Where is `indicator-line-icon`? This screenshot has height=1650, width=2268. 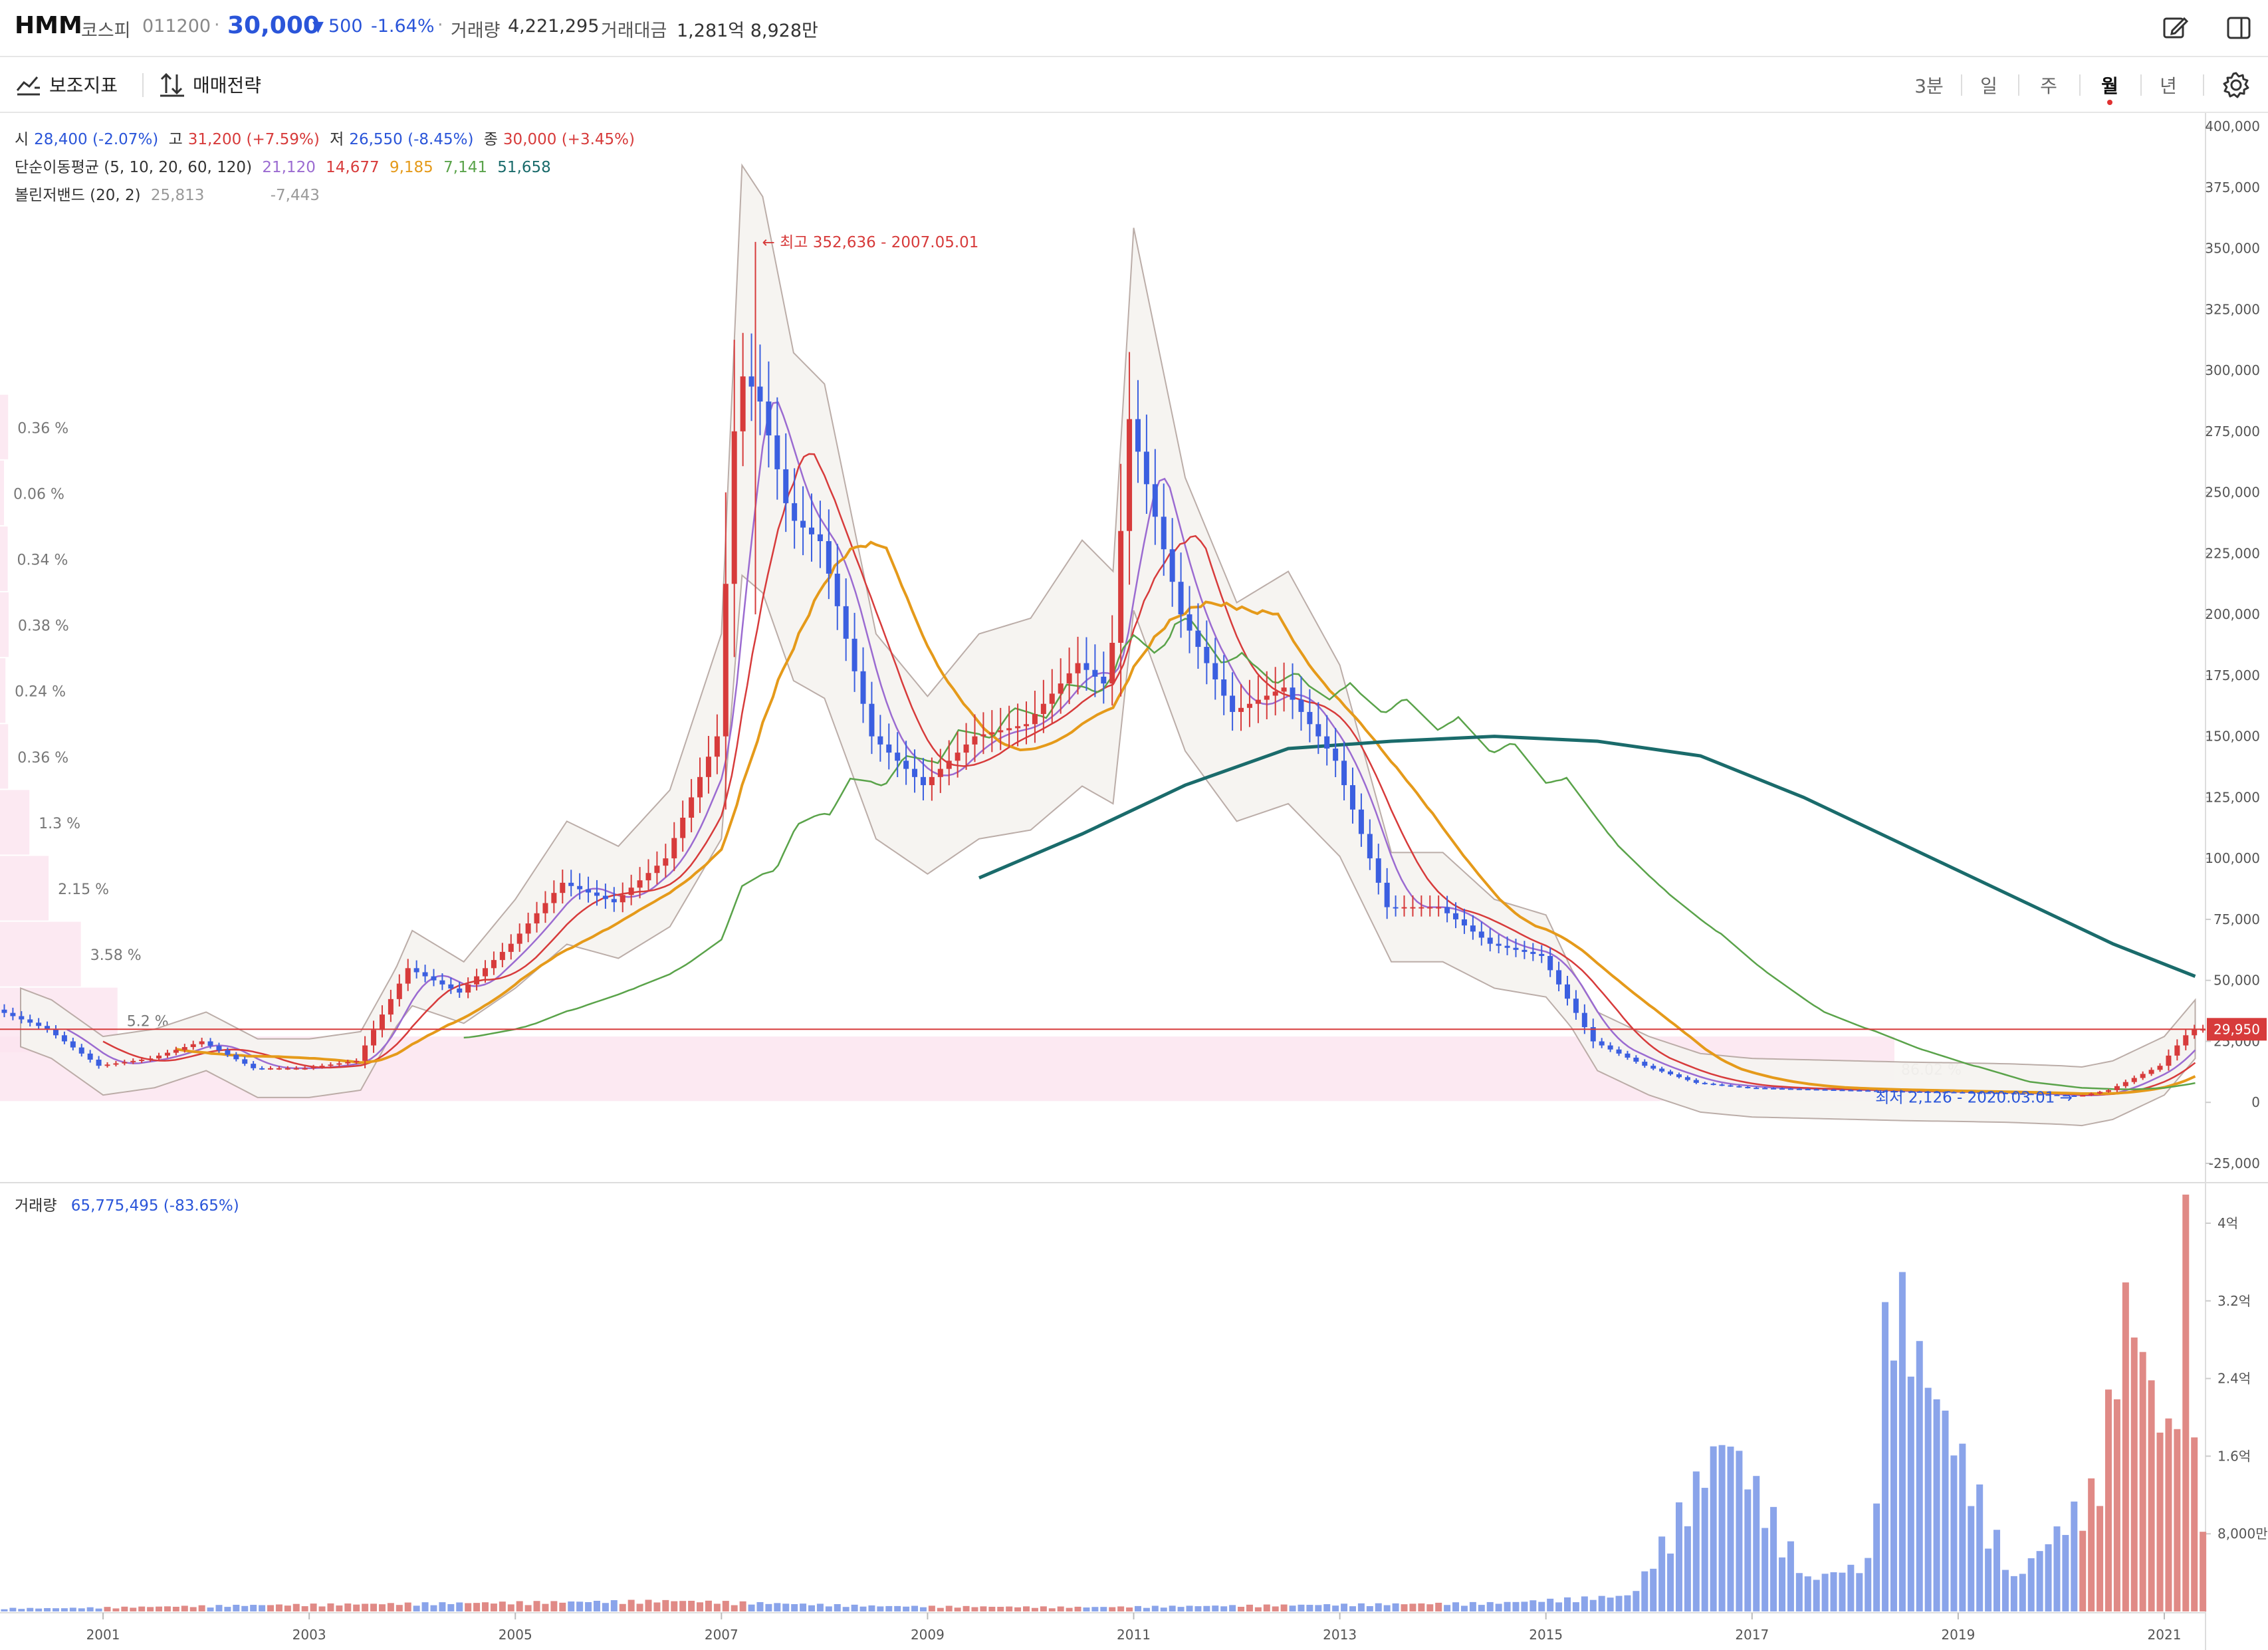
indicator-line-icon is located at coordinates (28, 86).